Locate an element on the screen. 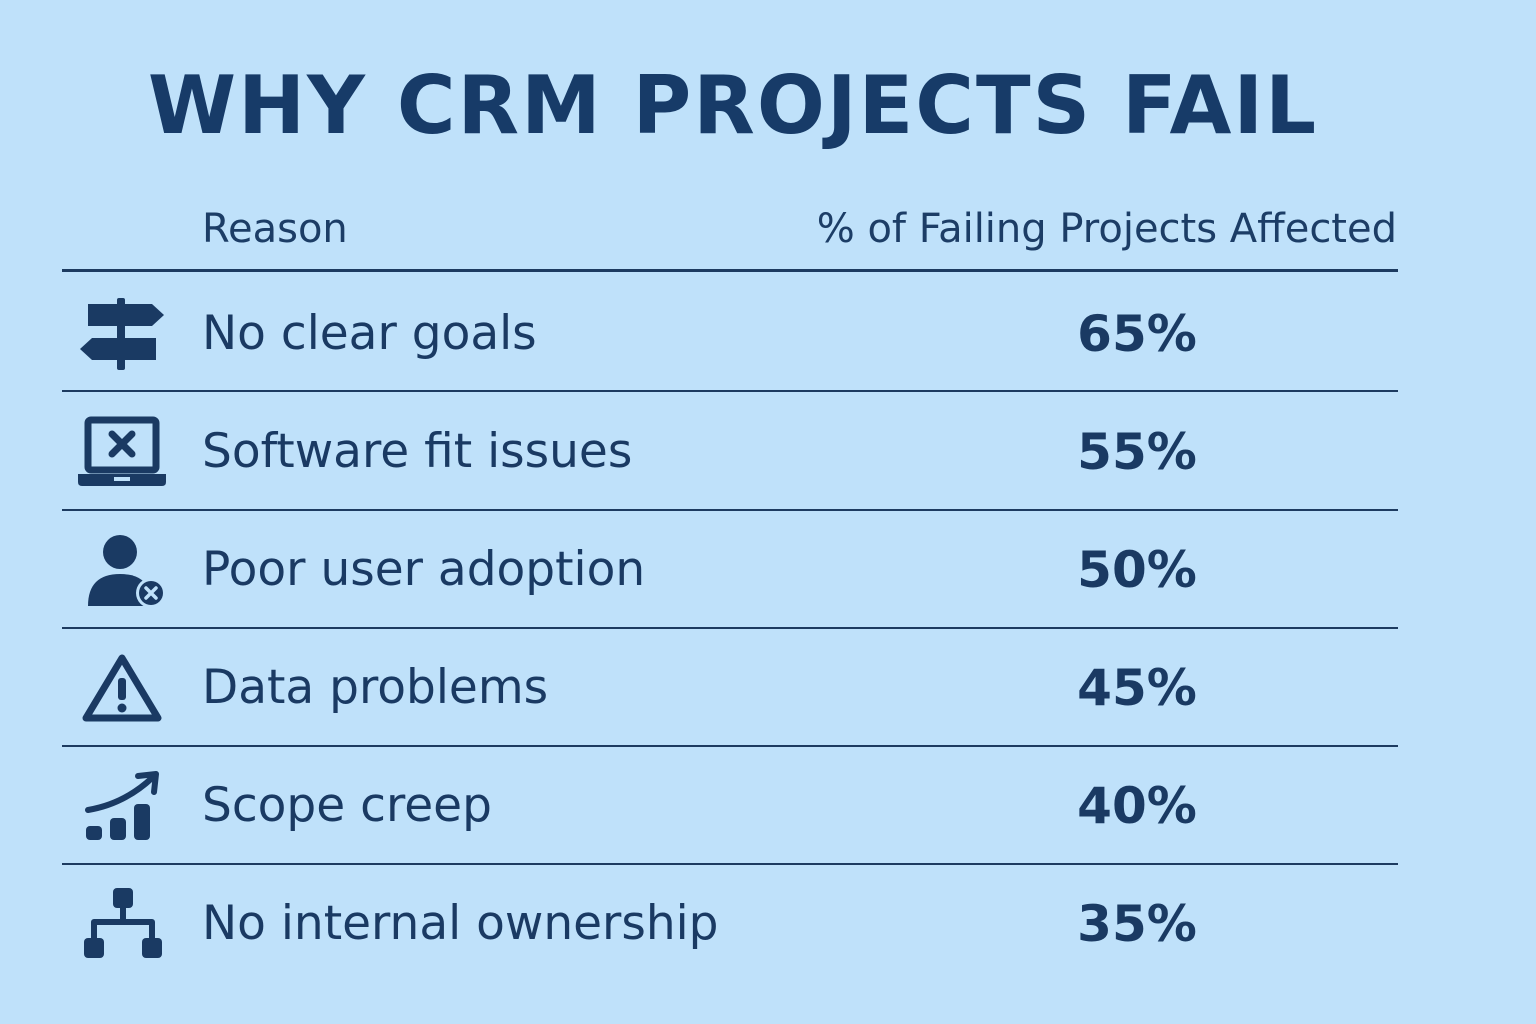 The image size is (1536, 1024). user-remove-icon is located at coordinates (122, 570).